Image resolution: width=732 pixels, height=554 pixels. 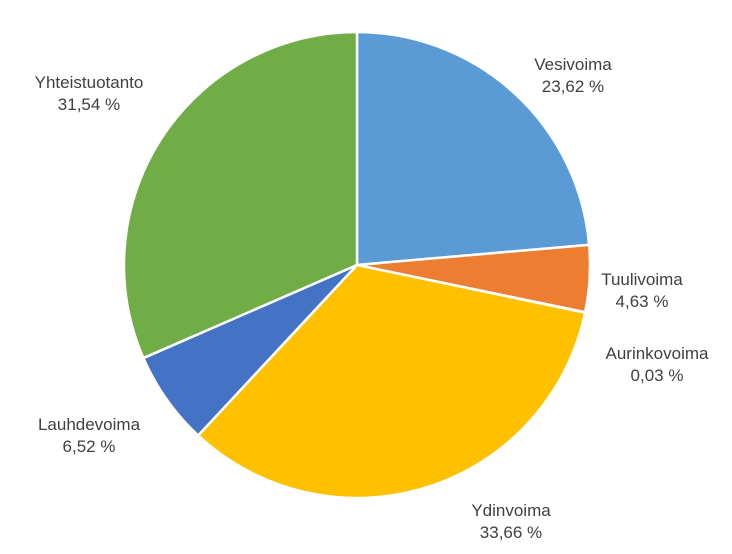 What do you see at coordinates (511, 510) in the screenshot?
I see `data-label-name: Ydinvoima` at bounding box center [511, 510].